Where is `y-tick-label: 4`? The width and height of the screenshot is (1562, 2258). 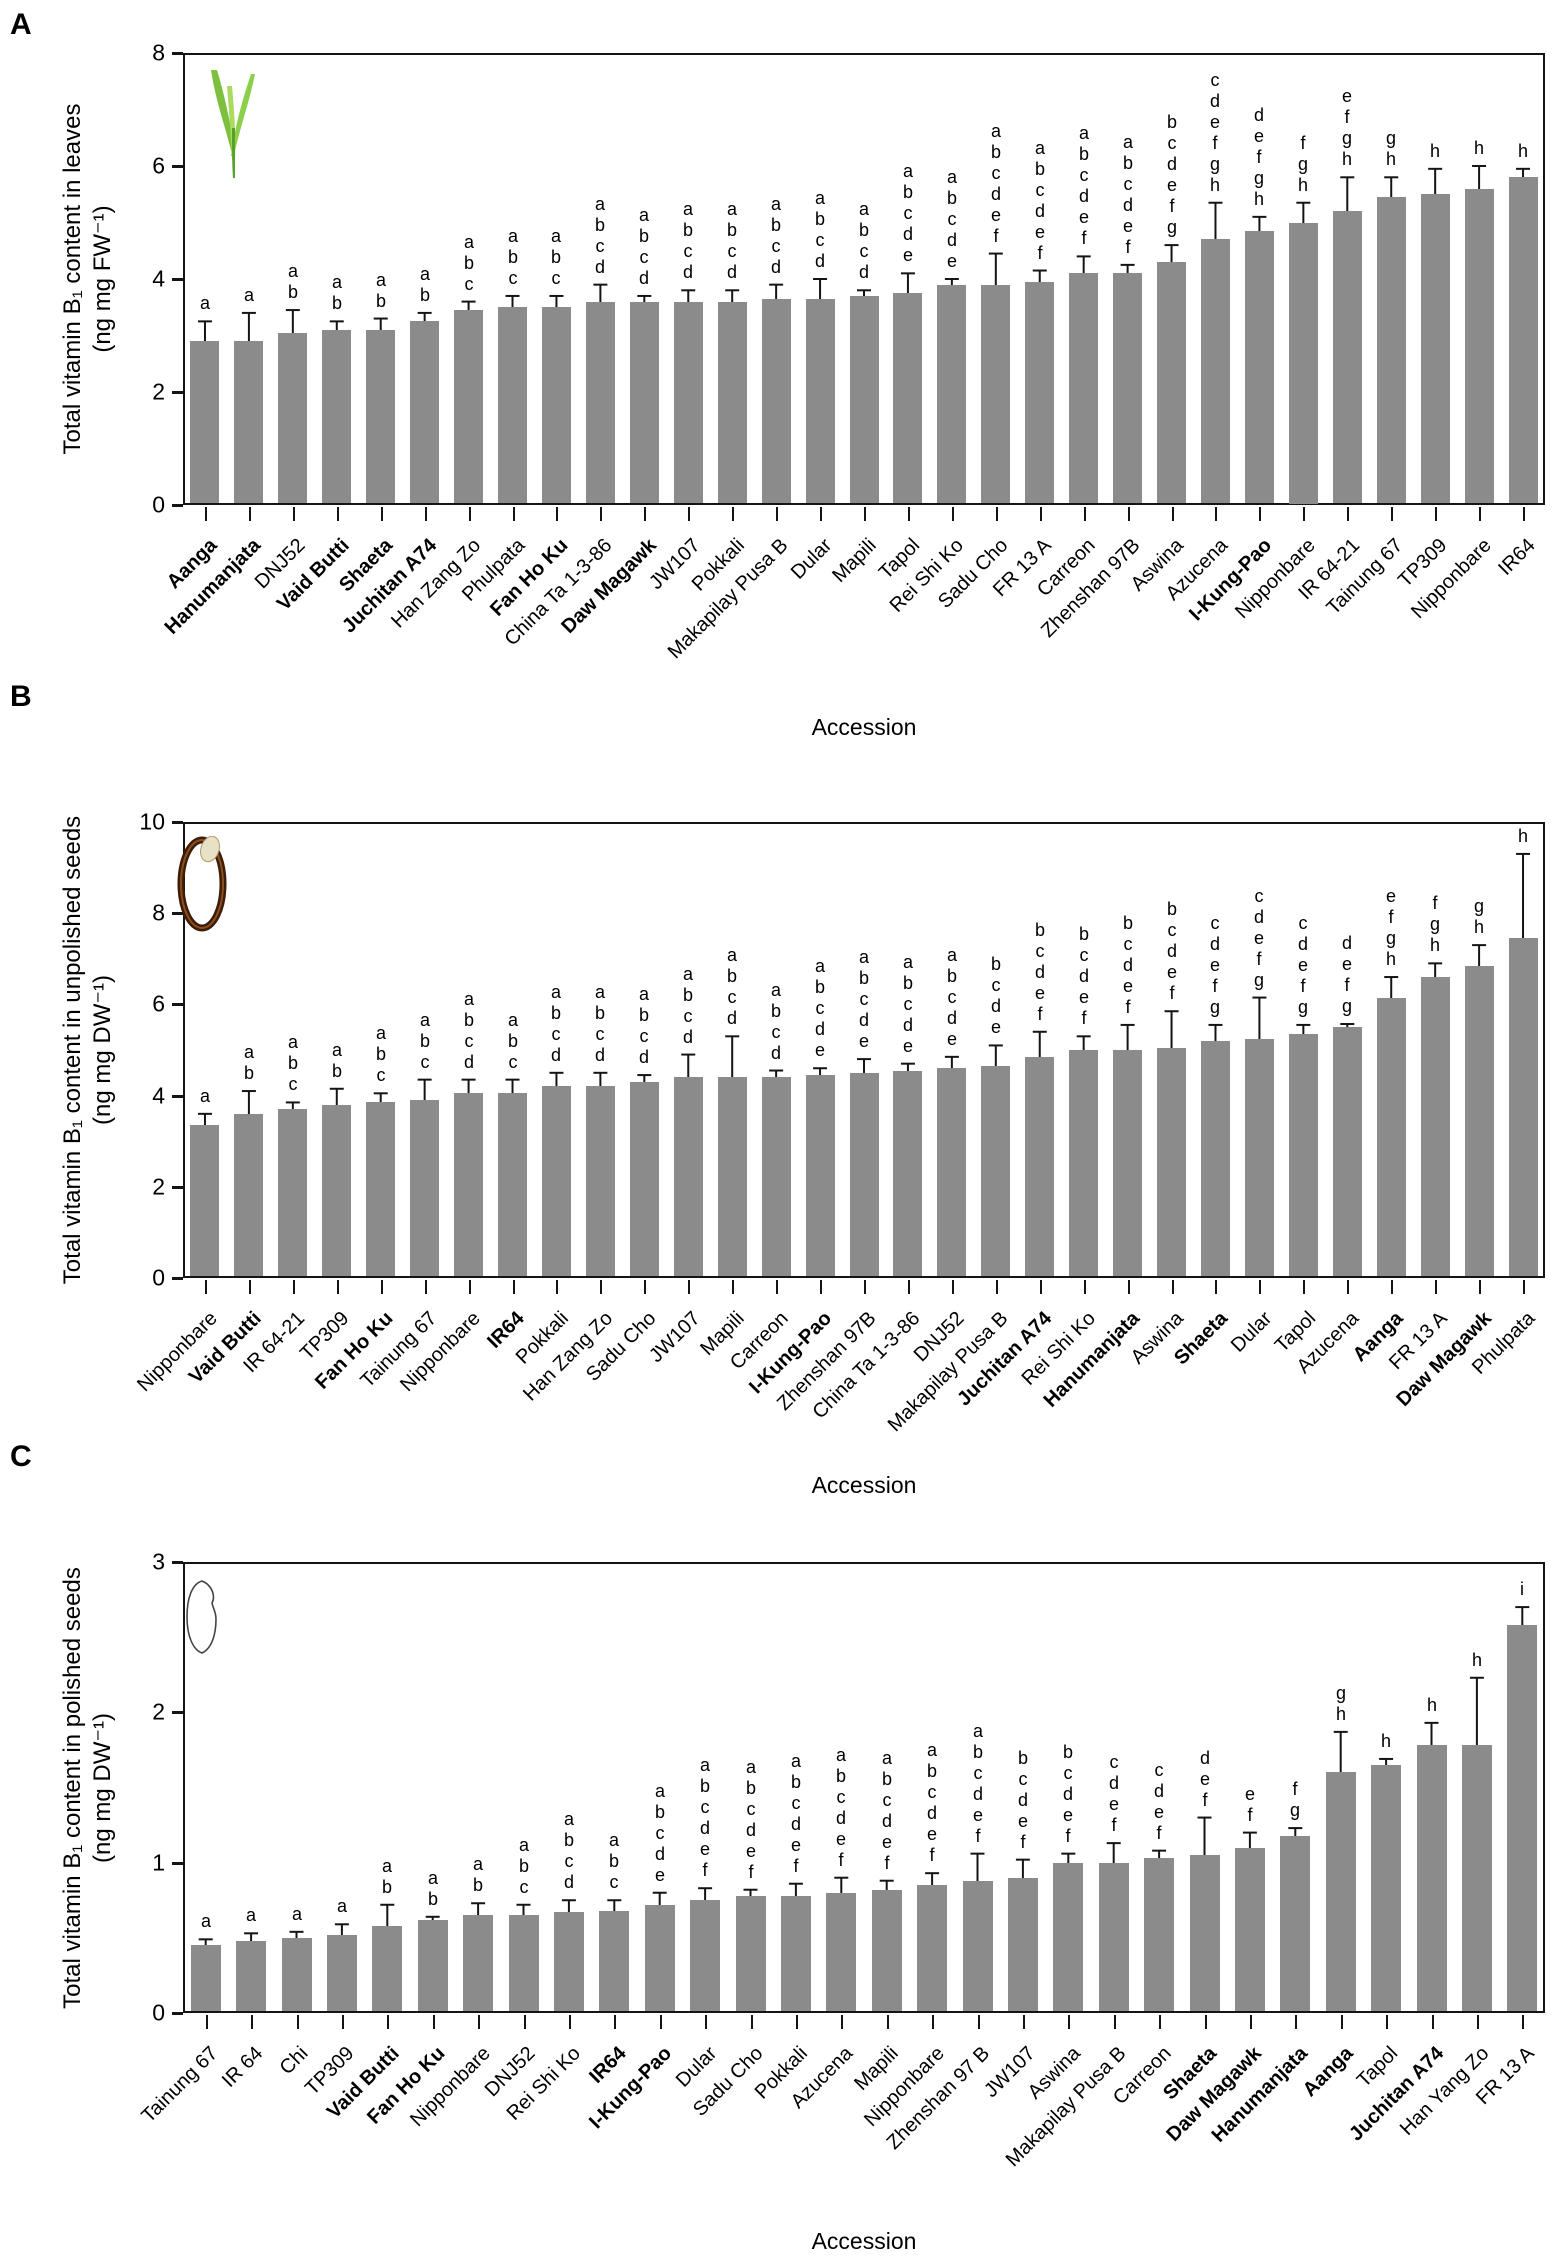 y-tick-label: 4 is located at coordinates (158, 1095).